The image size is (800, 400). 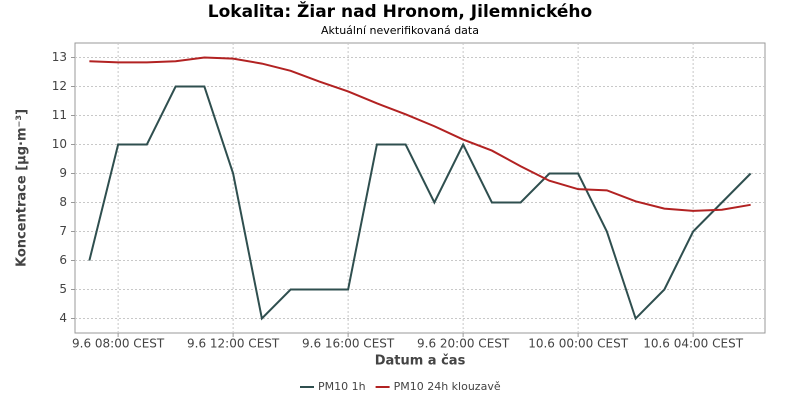 I want to click on y-tick-label: 11, so click(x=59, y=115).